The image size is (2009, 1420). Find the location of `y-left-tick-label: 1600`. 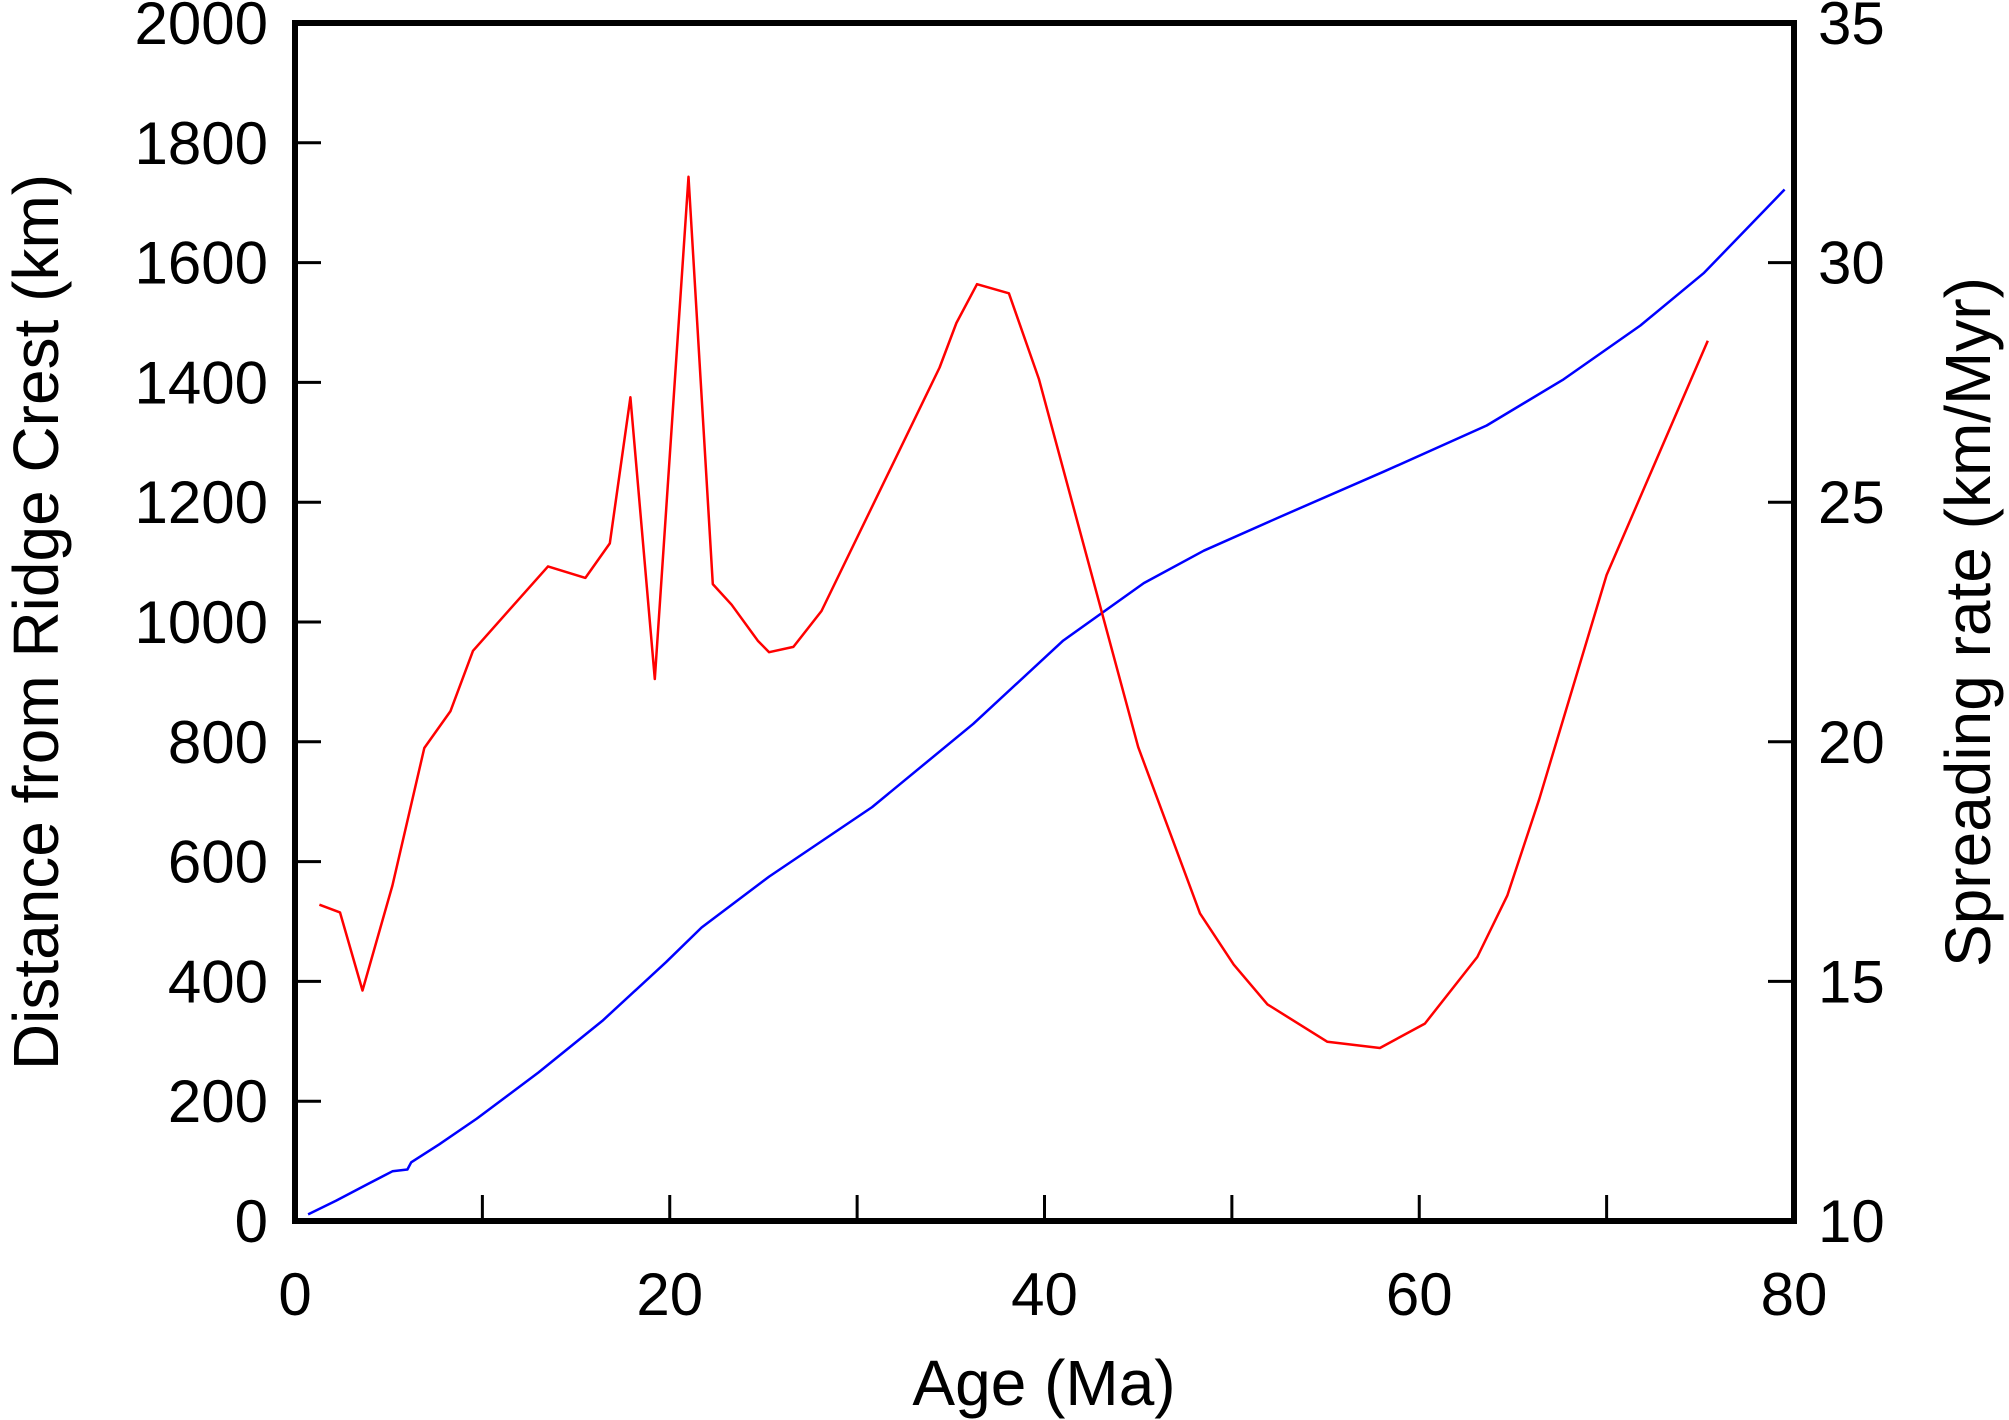

y-left-tick-label: 1600 is located at coordinates (201, 263).